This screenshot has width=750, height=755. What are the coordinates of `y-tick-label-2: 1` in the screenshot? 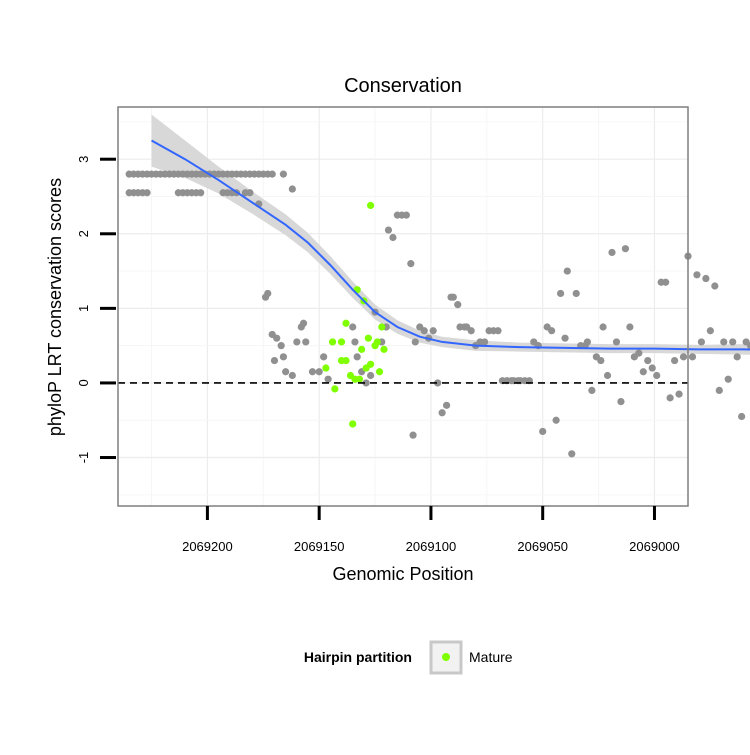 It's located at (83, 308).